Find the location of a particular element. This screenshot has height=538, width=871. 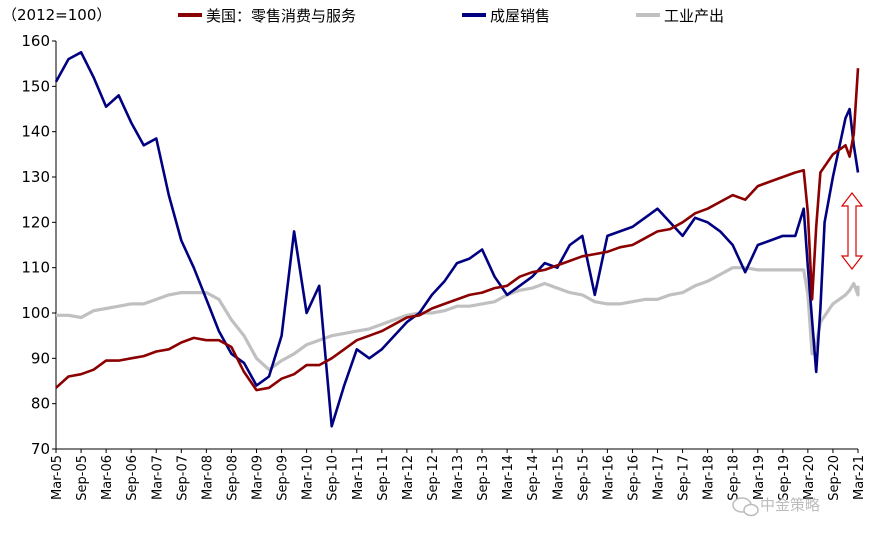

unit-label: （2012=100） is located at coordinates (56, 15).